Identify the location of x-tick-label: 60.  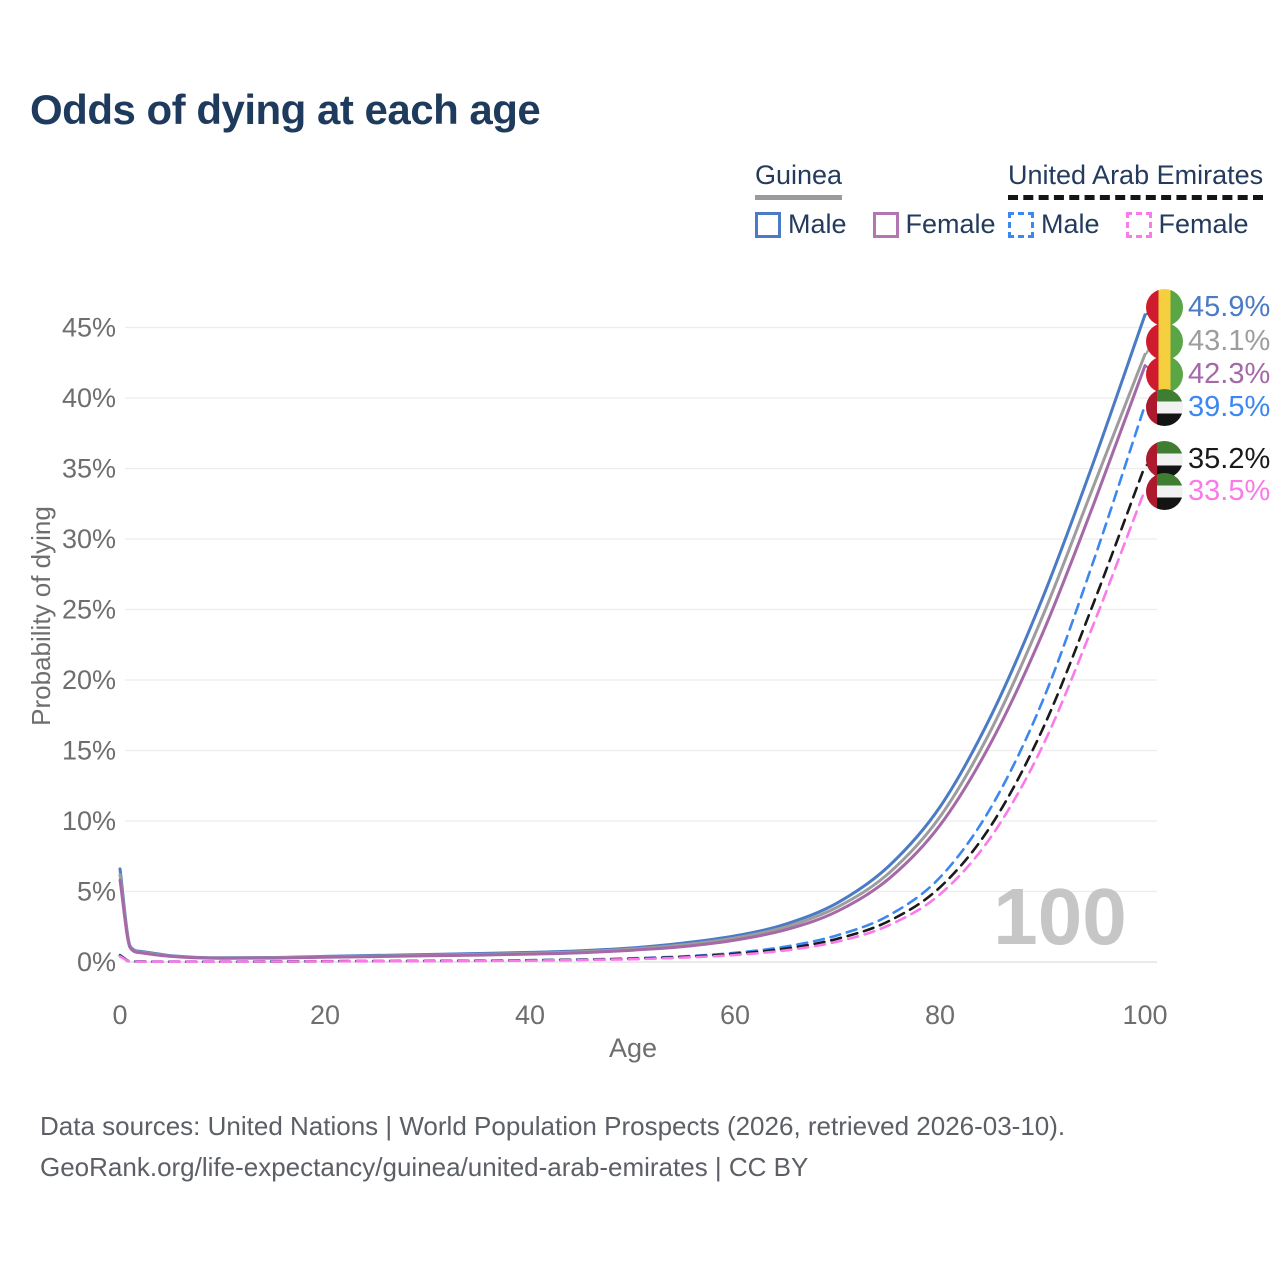
(735, 1015).